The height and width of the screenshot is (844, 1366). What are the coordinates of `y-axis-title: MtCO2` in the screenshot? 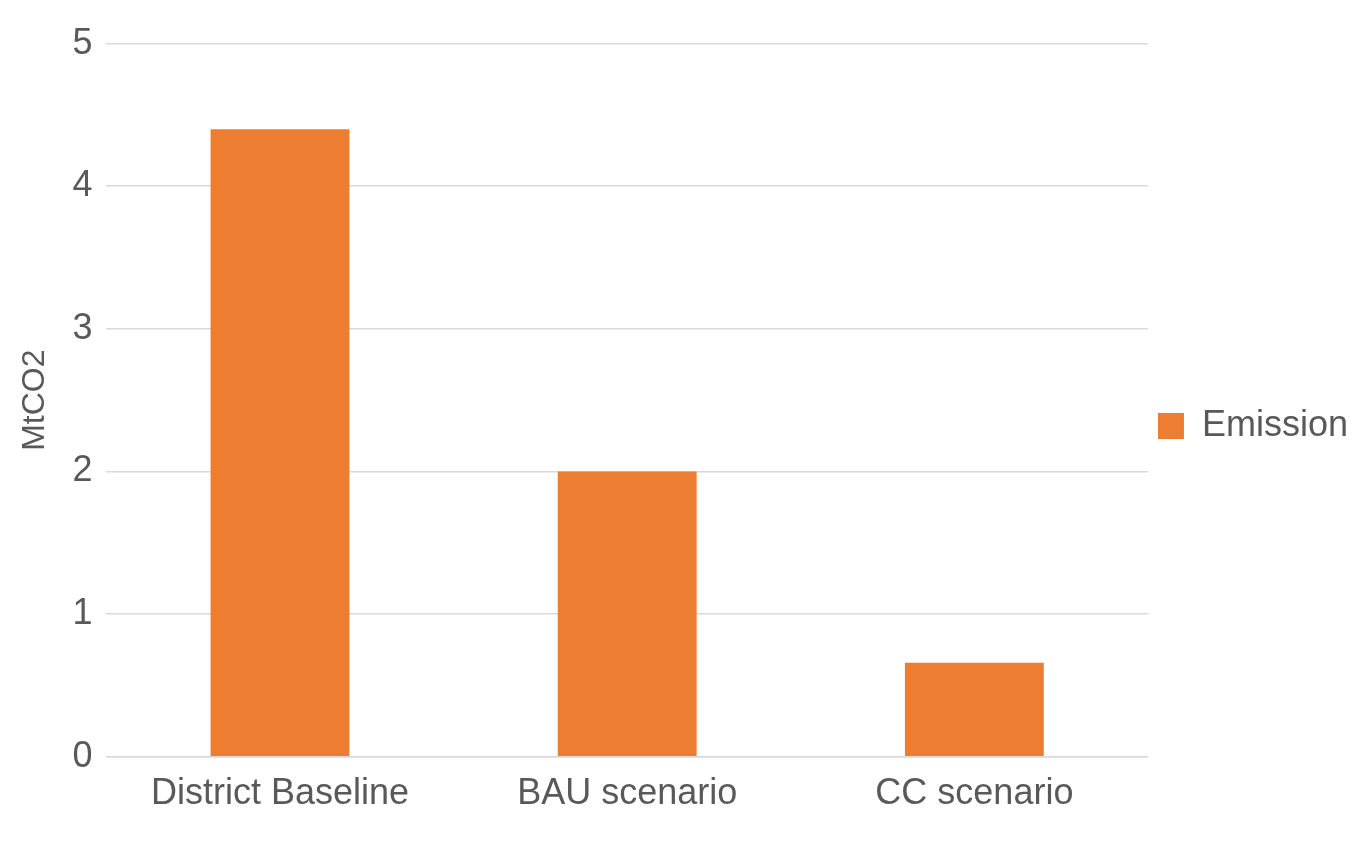 It's located at (33, 400).